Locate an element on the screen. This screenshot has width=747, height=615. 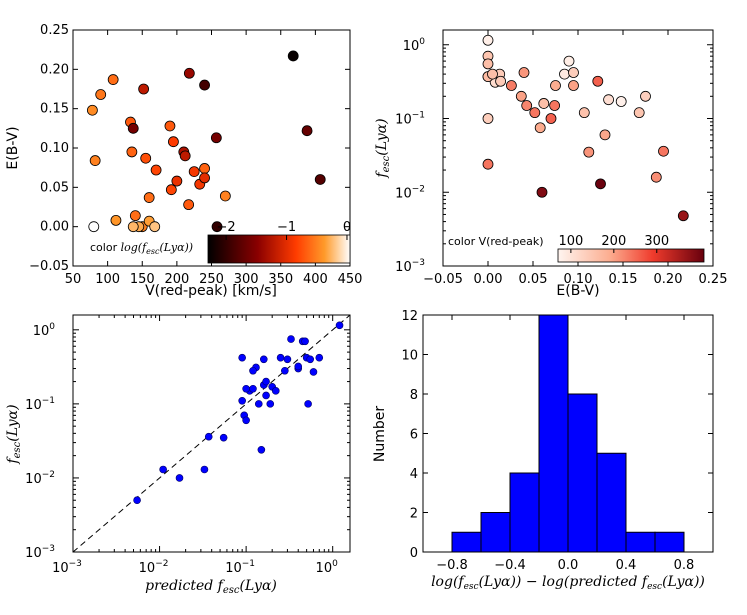
y-tick-label: 0.20 is located at coordinates (54, 69).